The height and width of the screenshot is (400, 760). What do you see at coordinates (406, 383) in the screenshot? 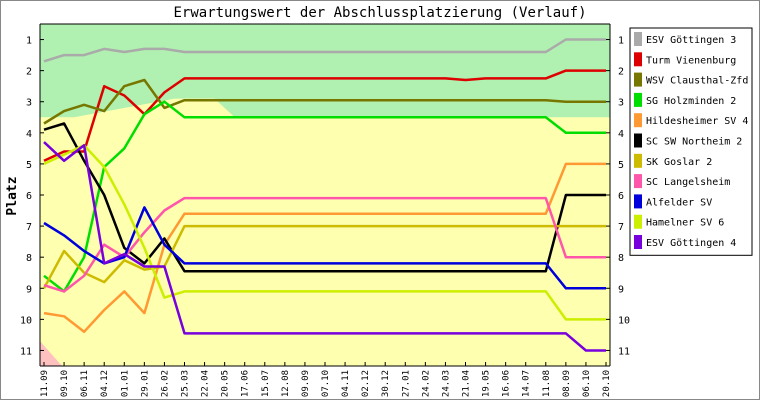
I see `x-tick-label: 27.01` at bounding box center [406, 383].